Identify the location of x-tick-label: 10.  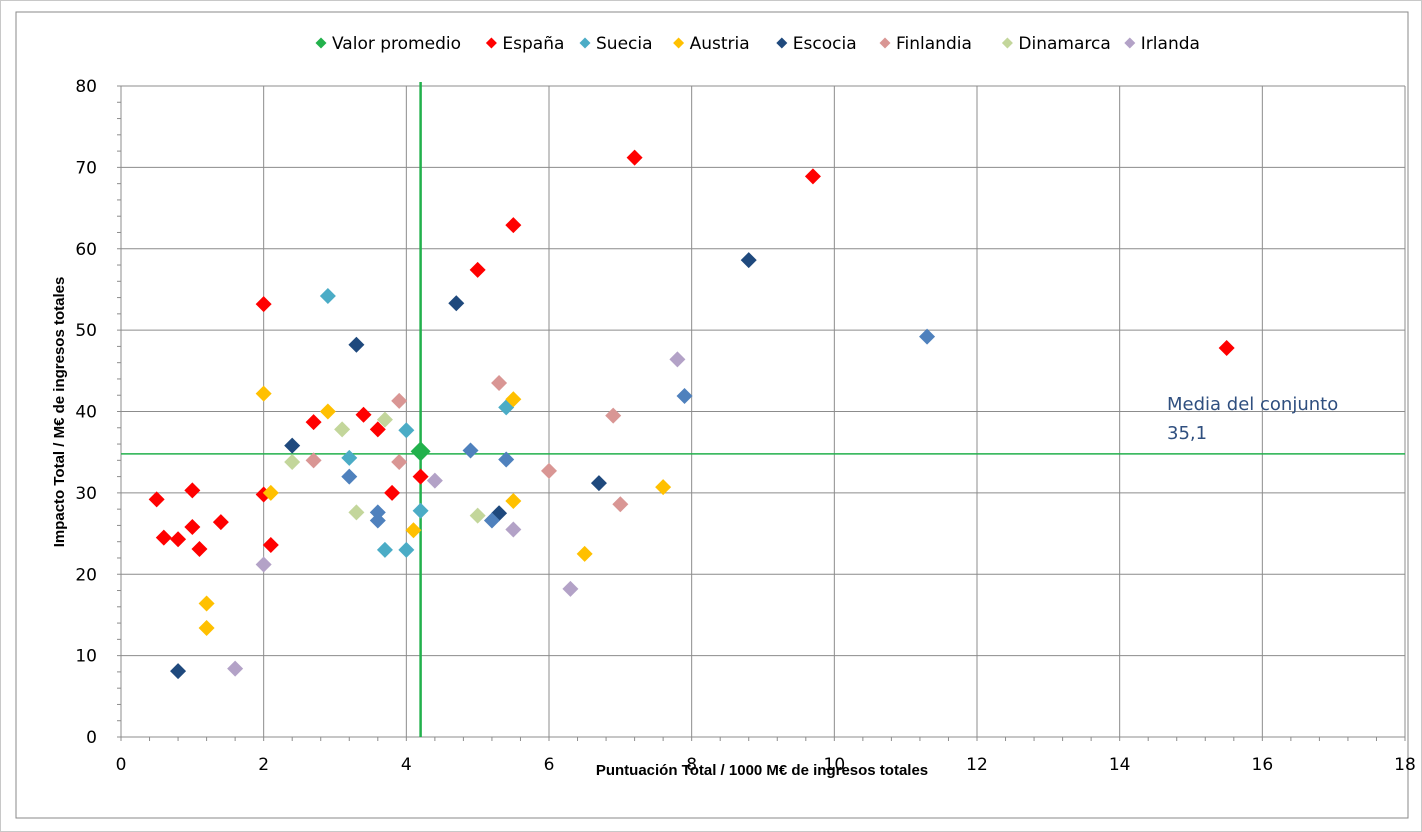
(835, 765).